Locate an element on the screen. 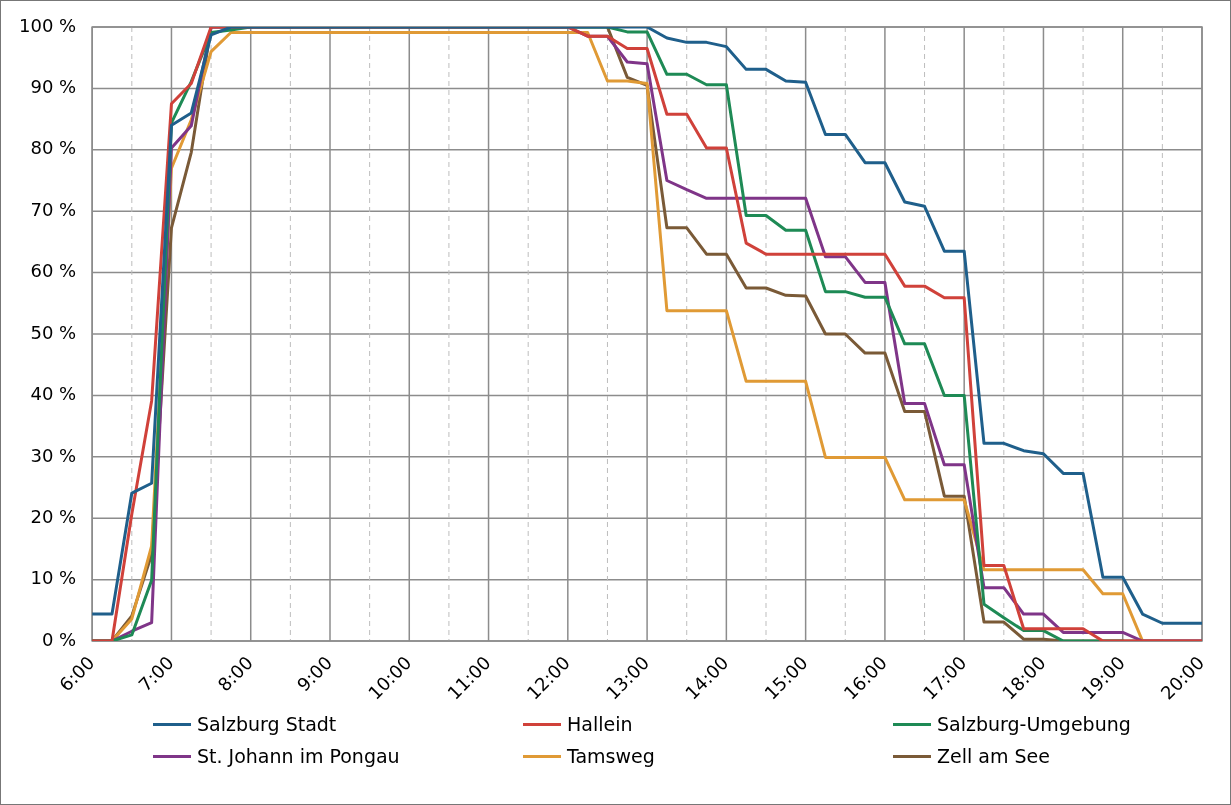  y-tick-label: 100 % is located at coordinates (47, 25).